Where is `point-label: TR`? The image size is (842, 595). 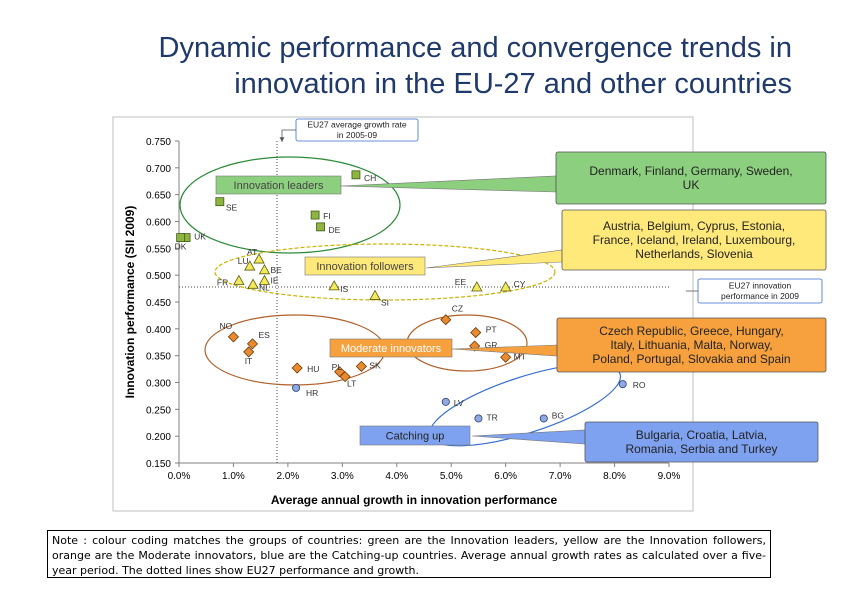 point-label: TR is located at coordinates (491, 417).